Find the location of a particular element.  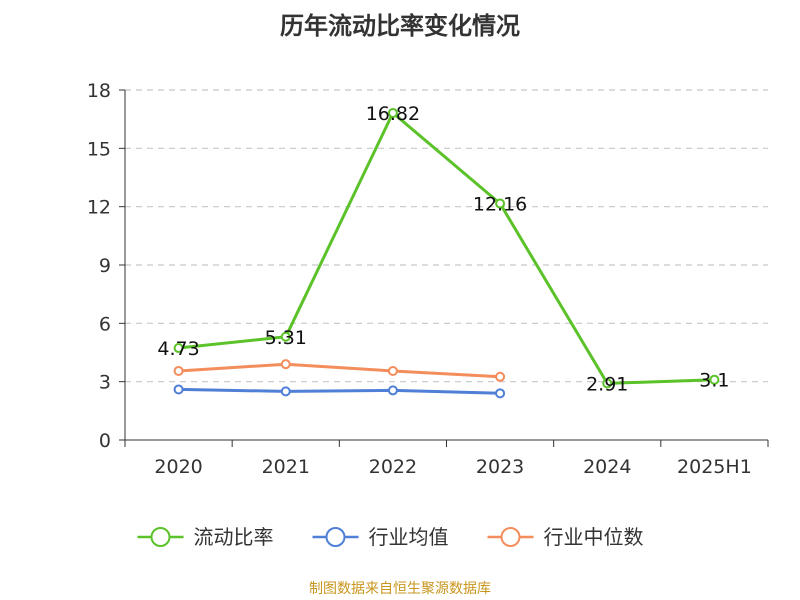

x-tick-label: 2025H1 is located at coordinates (714, 467).